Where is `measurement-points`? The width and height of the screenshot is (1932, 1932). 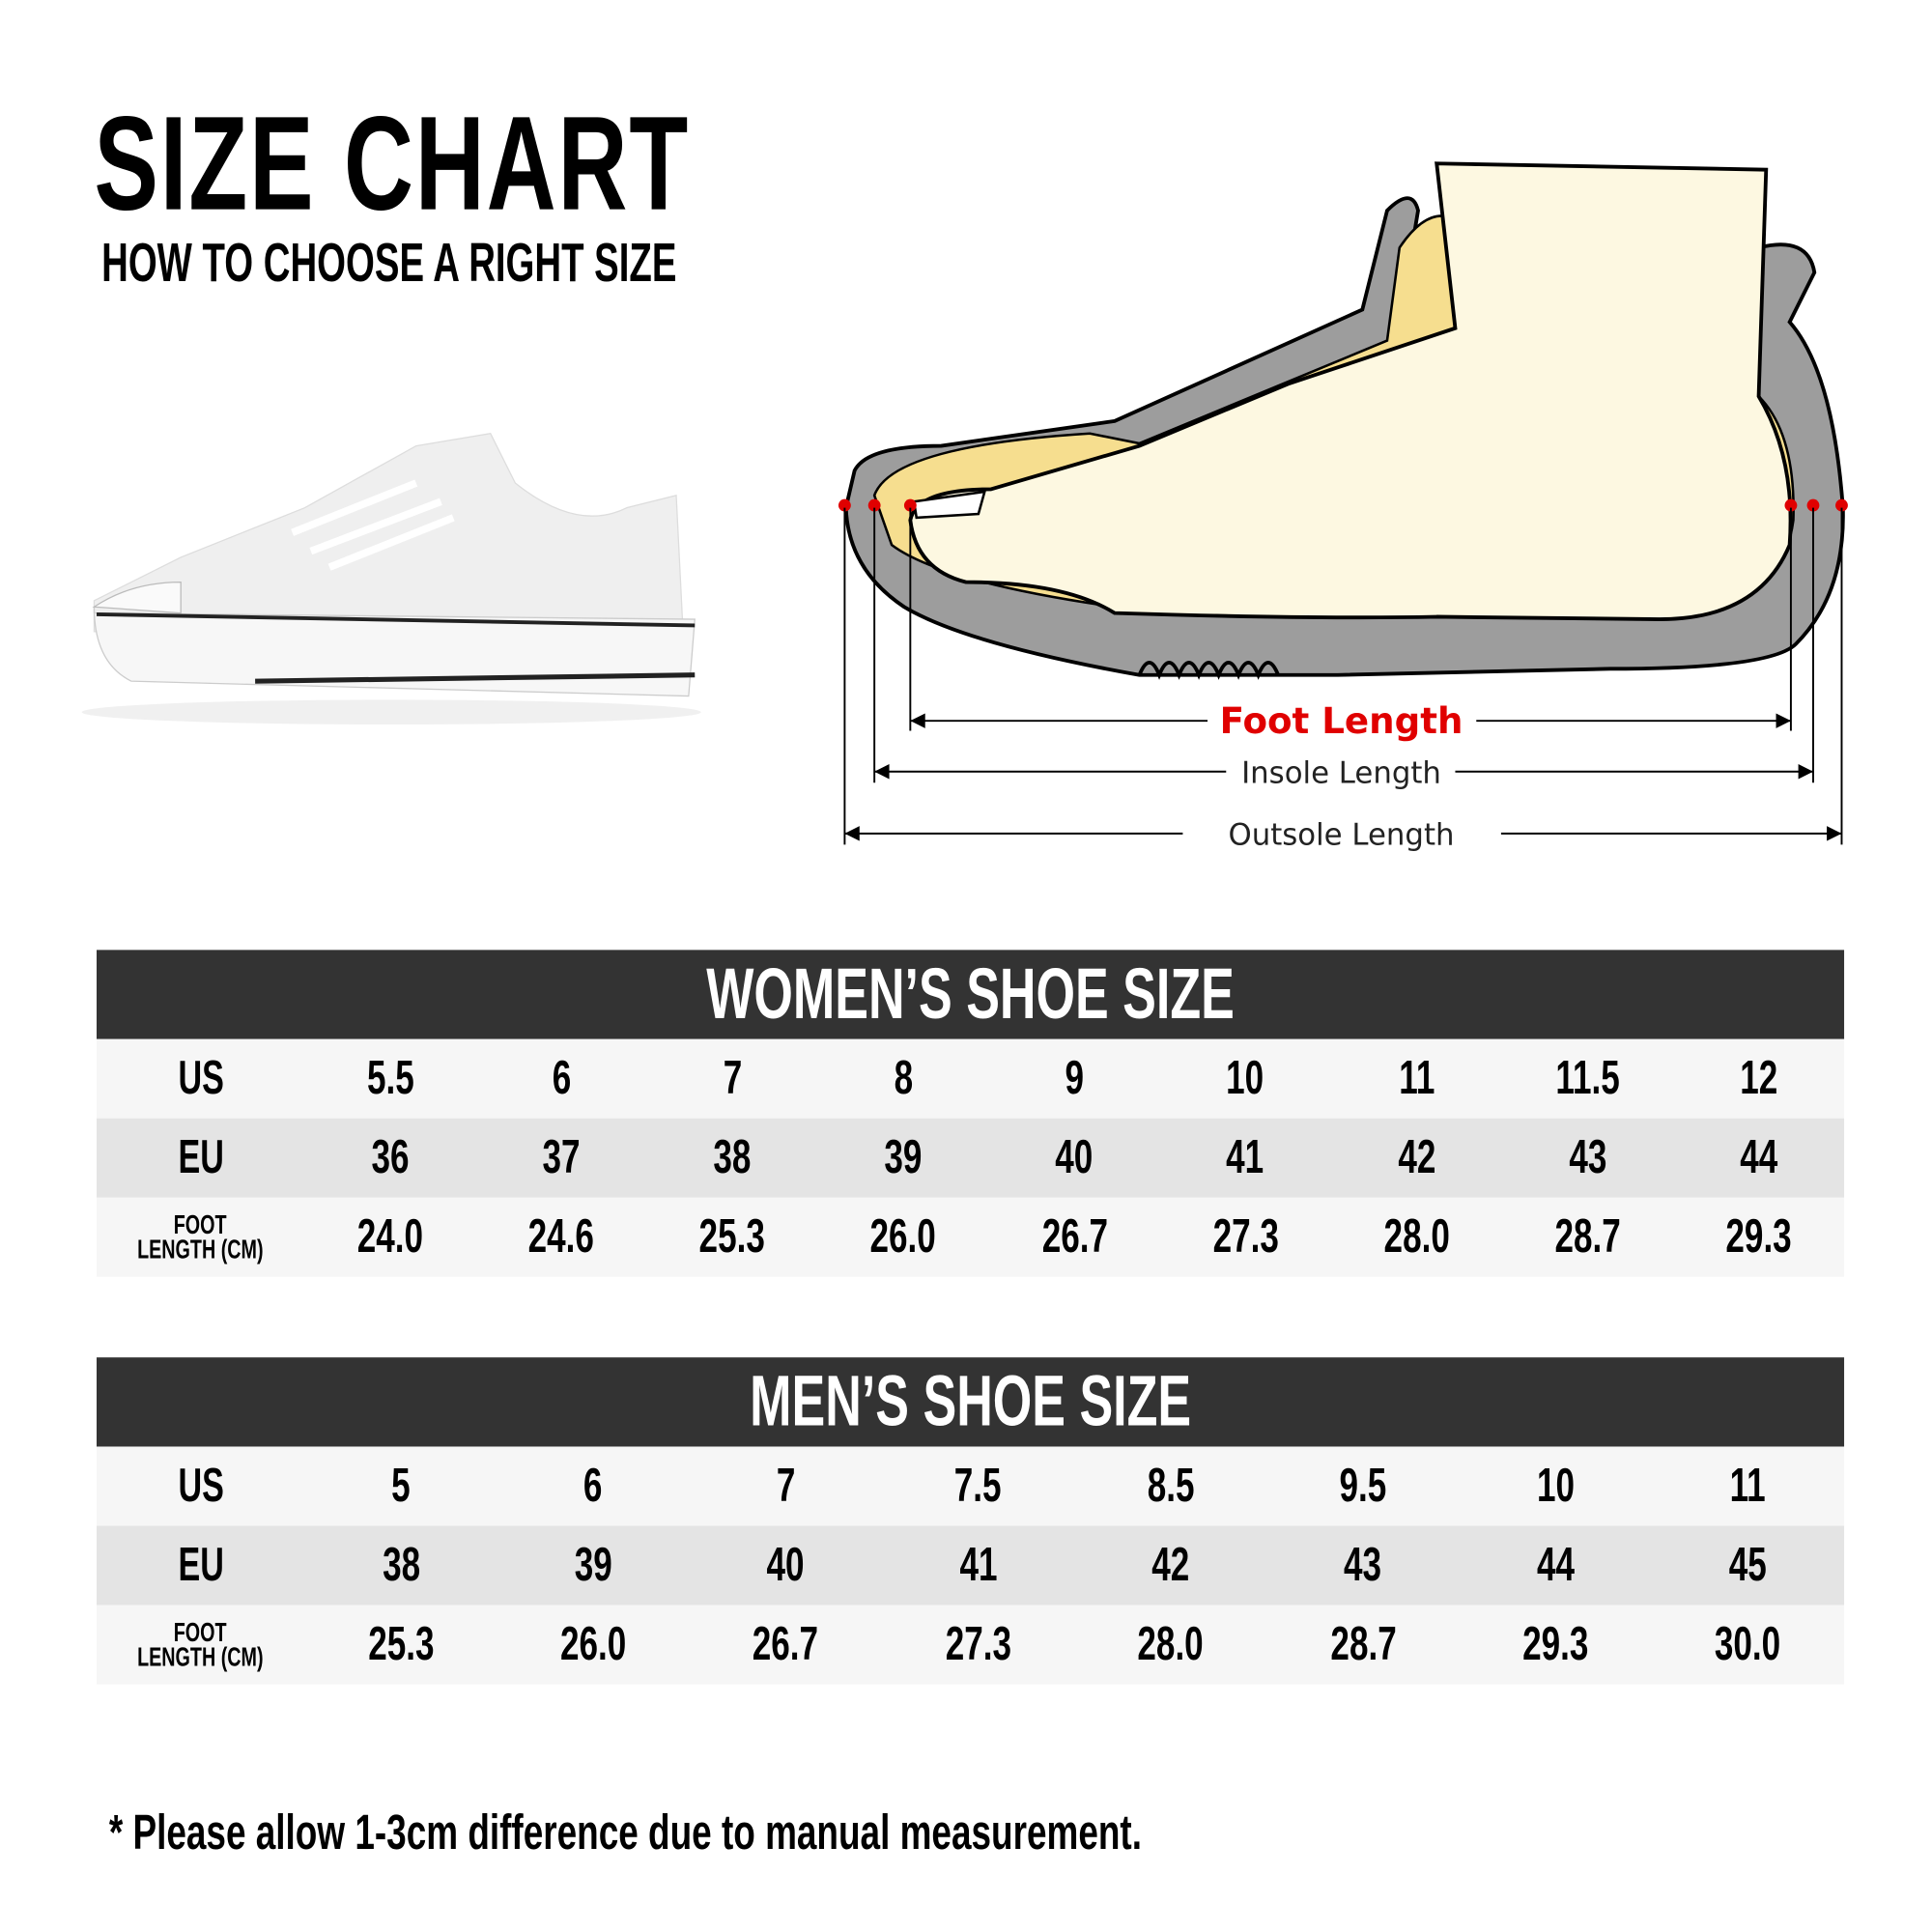
measurement-points is located at coordinates (1343, 505).